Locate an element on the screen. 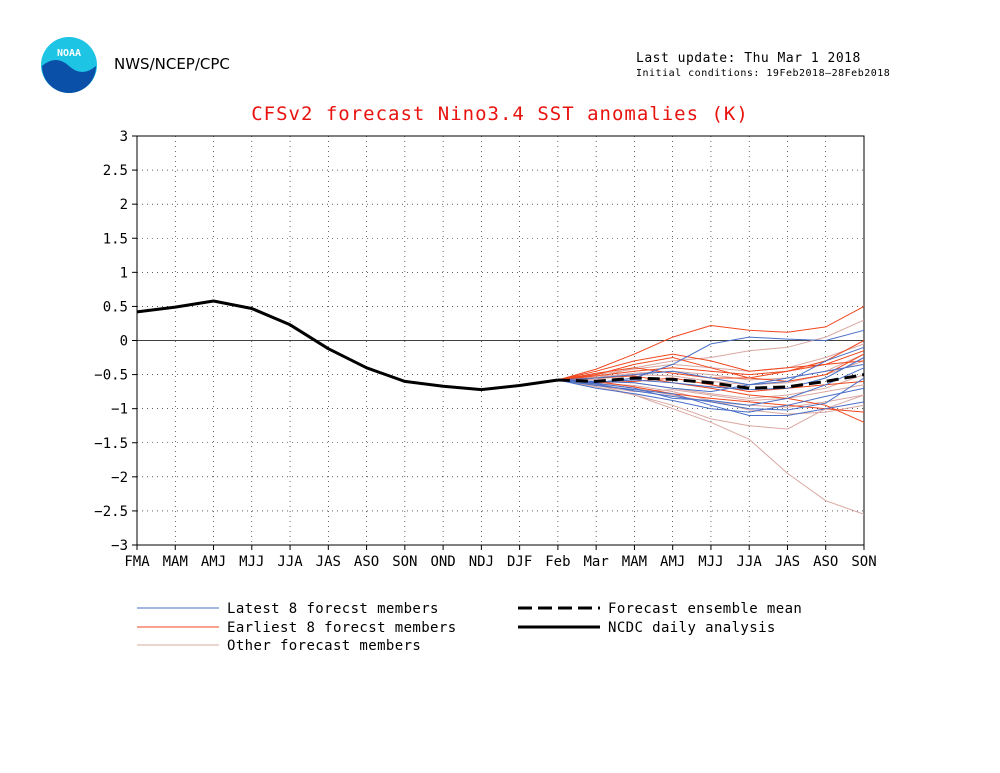 This screenshot has height=773, width=1000. y-tick-label: 1.5 is located at coordinates (115, 239).